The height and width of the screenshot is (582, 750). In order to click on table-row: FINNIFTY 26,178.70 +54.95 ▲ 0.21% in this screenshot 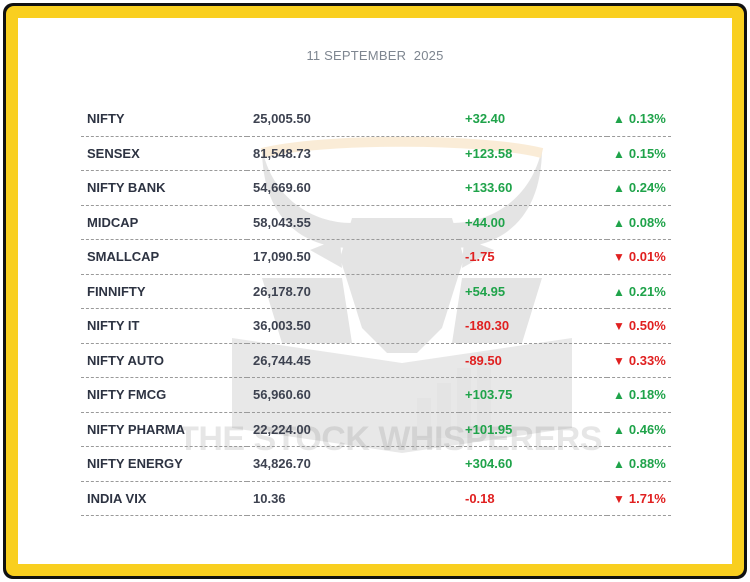, I will do `click(376, 291)`.